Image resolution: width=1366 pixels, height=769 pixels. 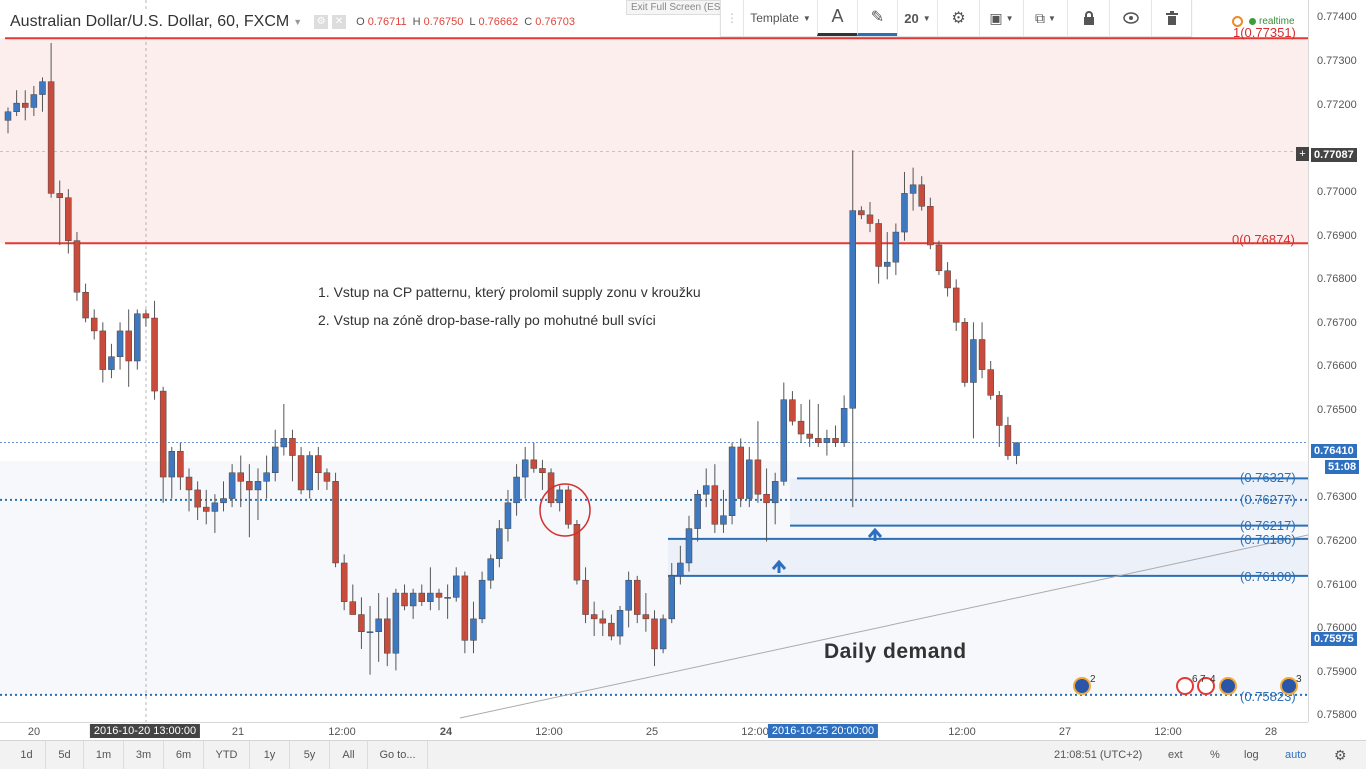 I want to click on supply-break-circle, so click(x=565, y=510).